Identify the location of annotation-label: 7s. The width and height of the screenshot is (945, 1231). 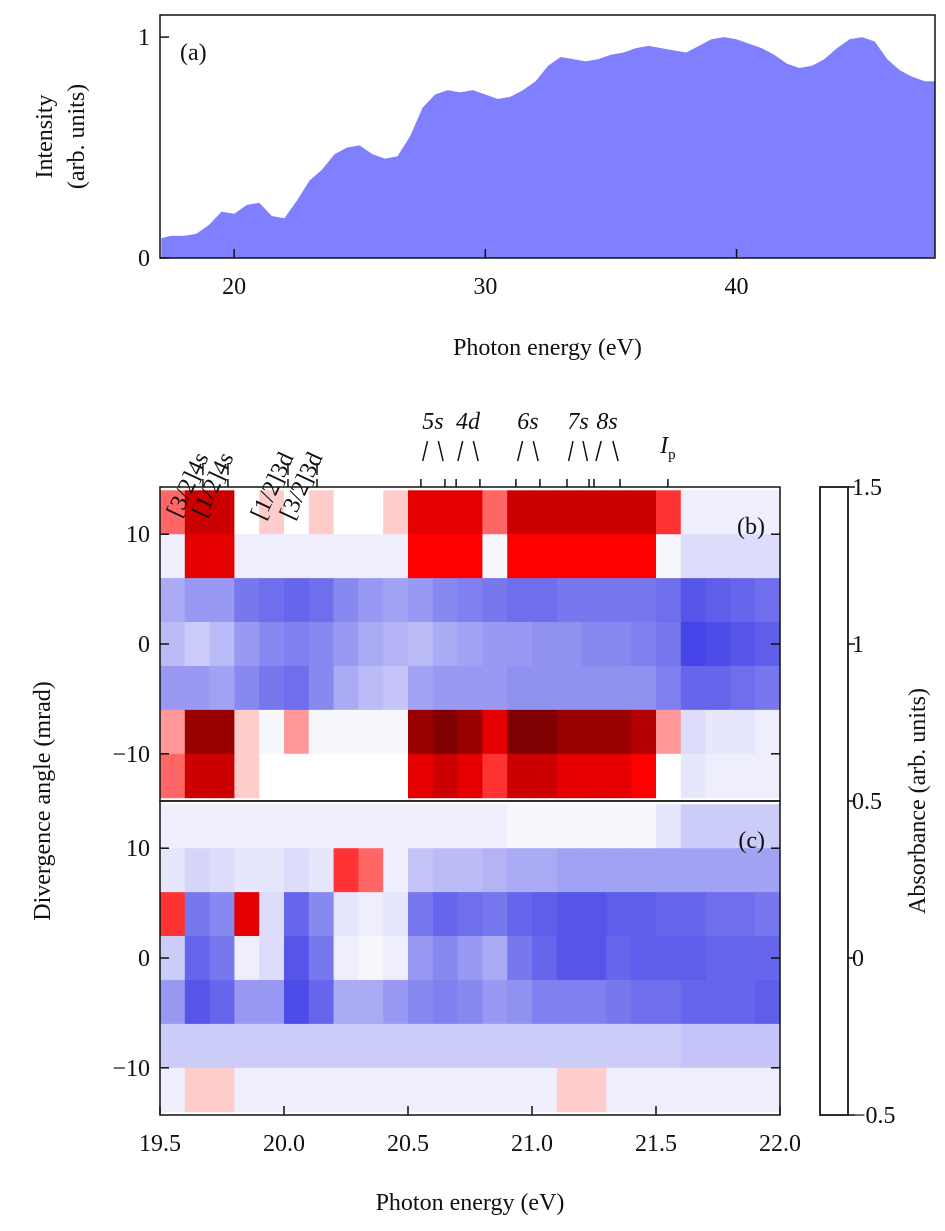
(577, 422).